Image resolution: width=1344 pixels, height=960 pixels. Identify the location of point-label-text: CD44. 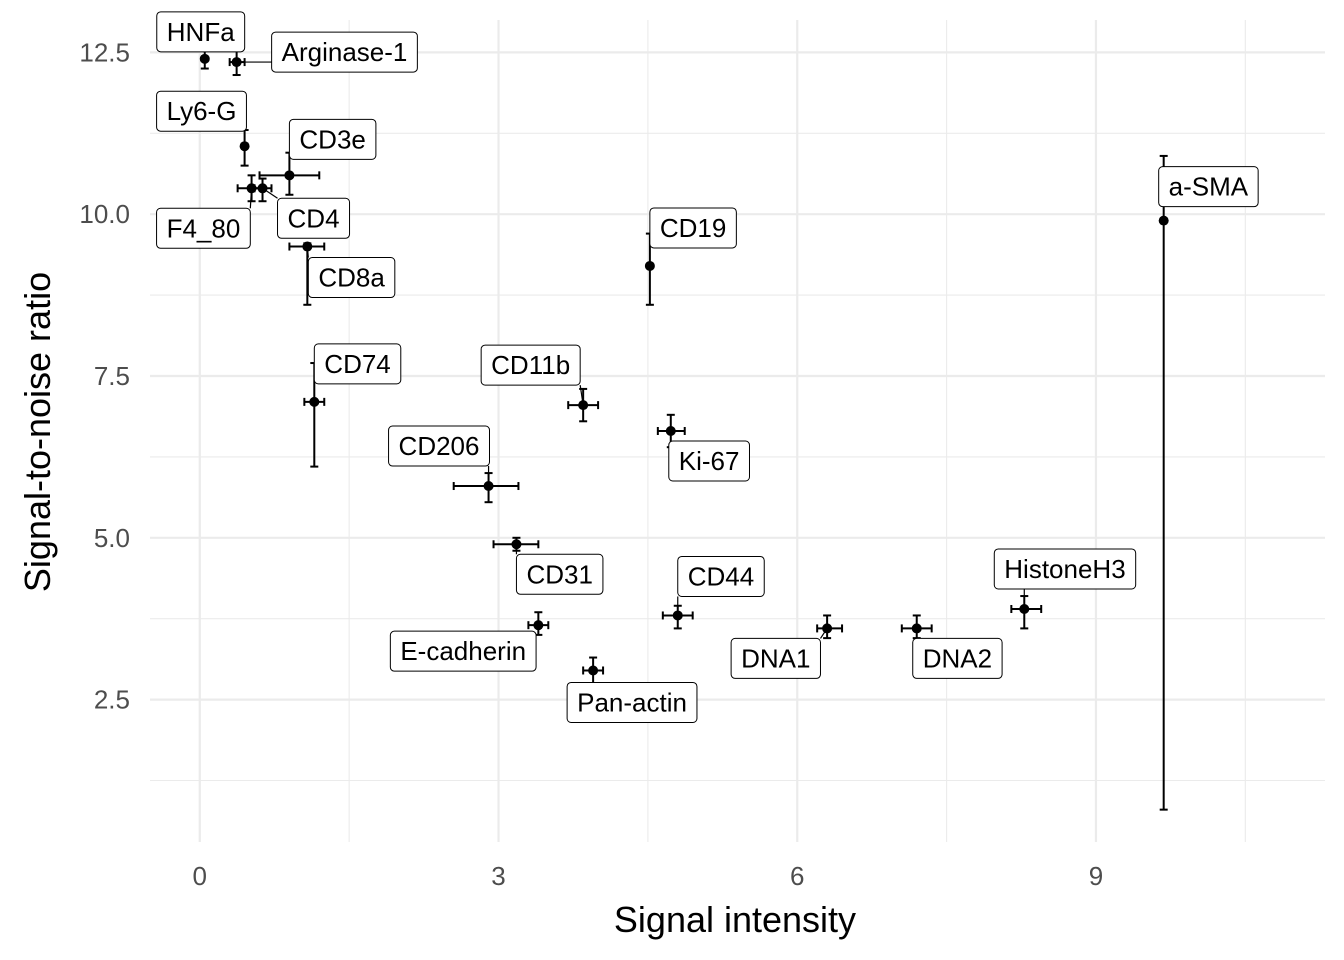
(721, 576).